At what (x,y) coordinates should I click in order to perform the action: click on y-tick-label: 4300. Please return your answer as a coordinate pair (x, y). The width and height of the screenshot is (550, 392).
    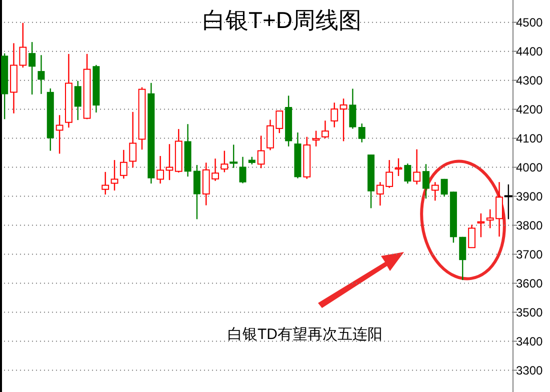
    Looking at the image, I should click on (530, 80).